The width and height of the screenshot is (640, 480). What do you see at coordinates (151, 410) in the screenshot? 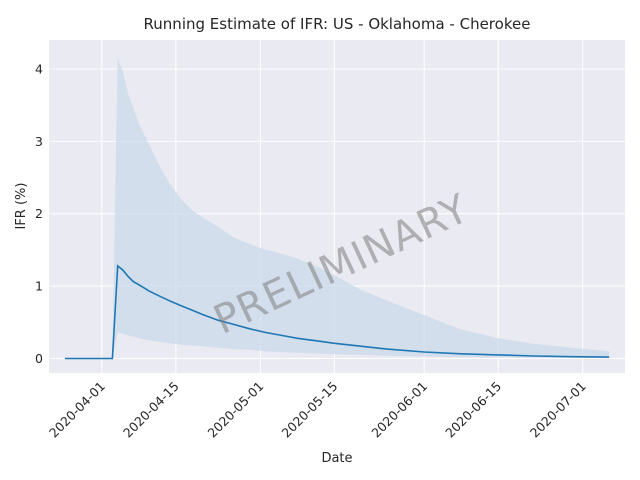
I see `x-tick-label: 2020-04-15` at bounding box center [151, 410].